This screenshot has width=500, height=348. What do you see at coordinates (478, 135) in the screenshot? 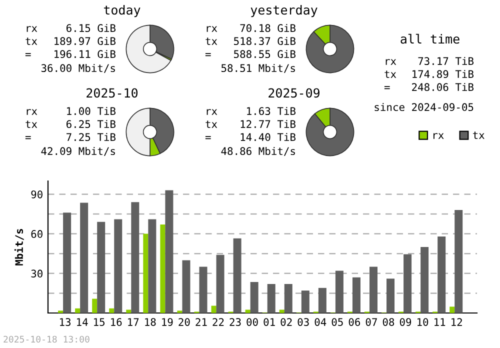
I see `legend-label: tx` at bounding box center [478, 135].